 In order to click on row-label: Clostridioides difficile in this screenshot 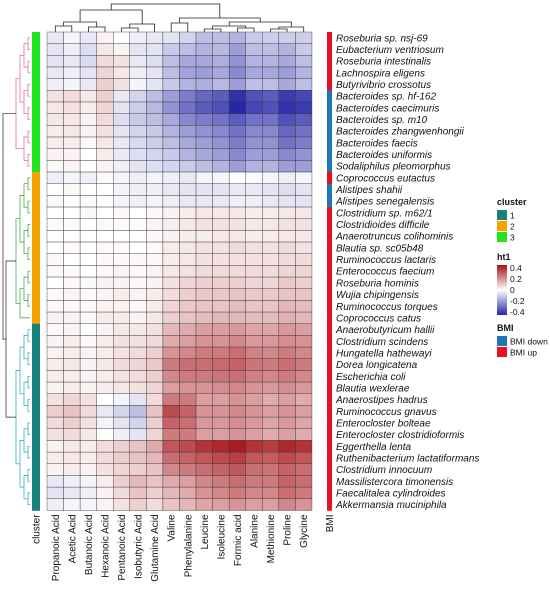, I will do `click(383, 225)`.